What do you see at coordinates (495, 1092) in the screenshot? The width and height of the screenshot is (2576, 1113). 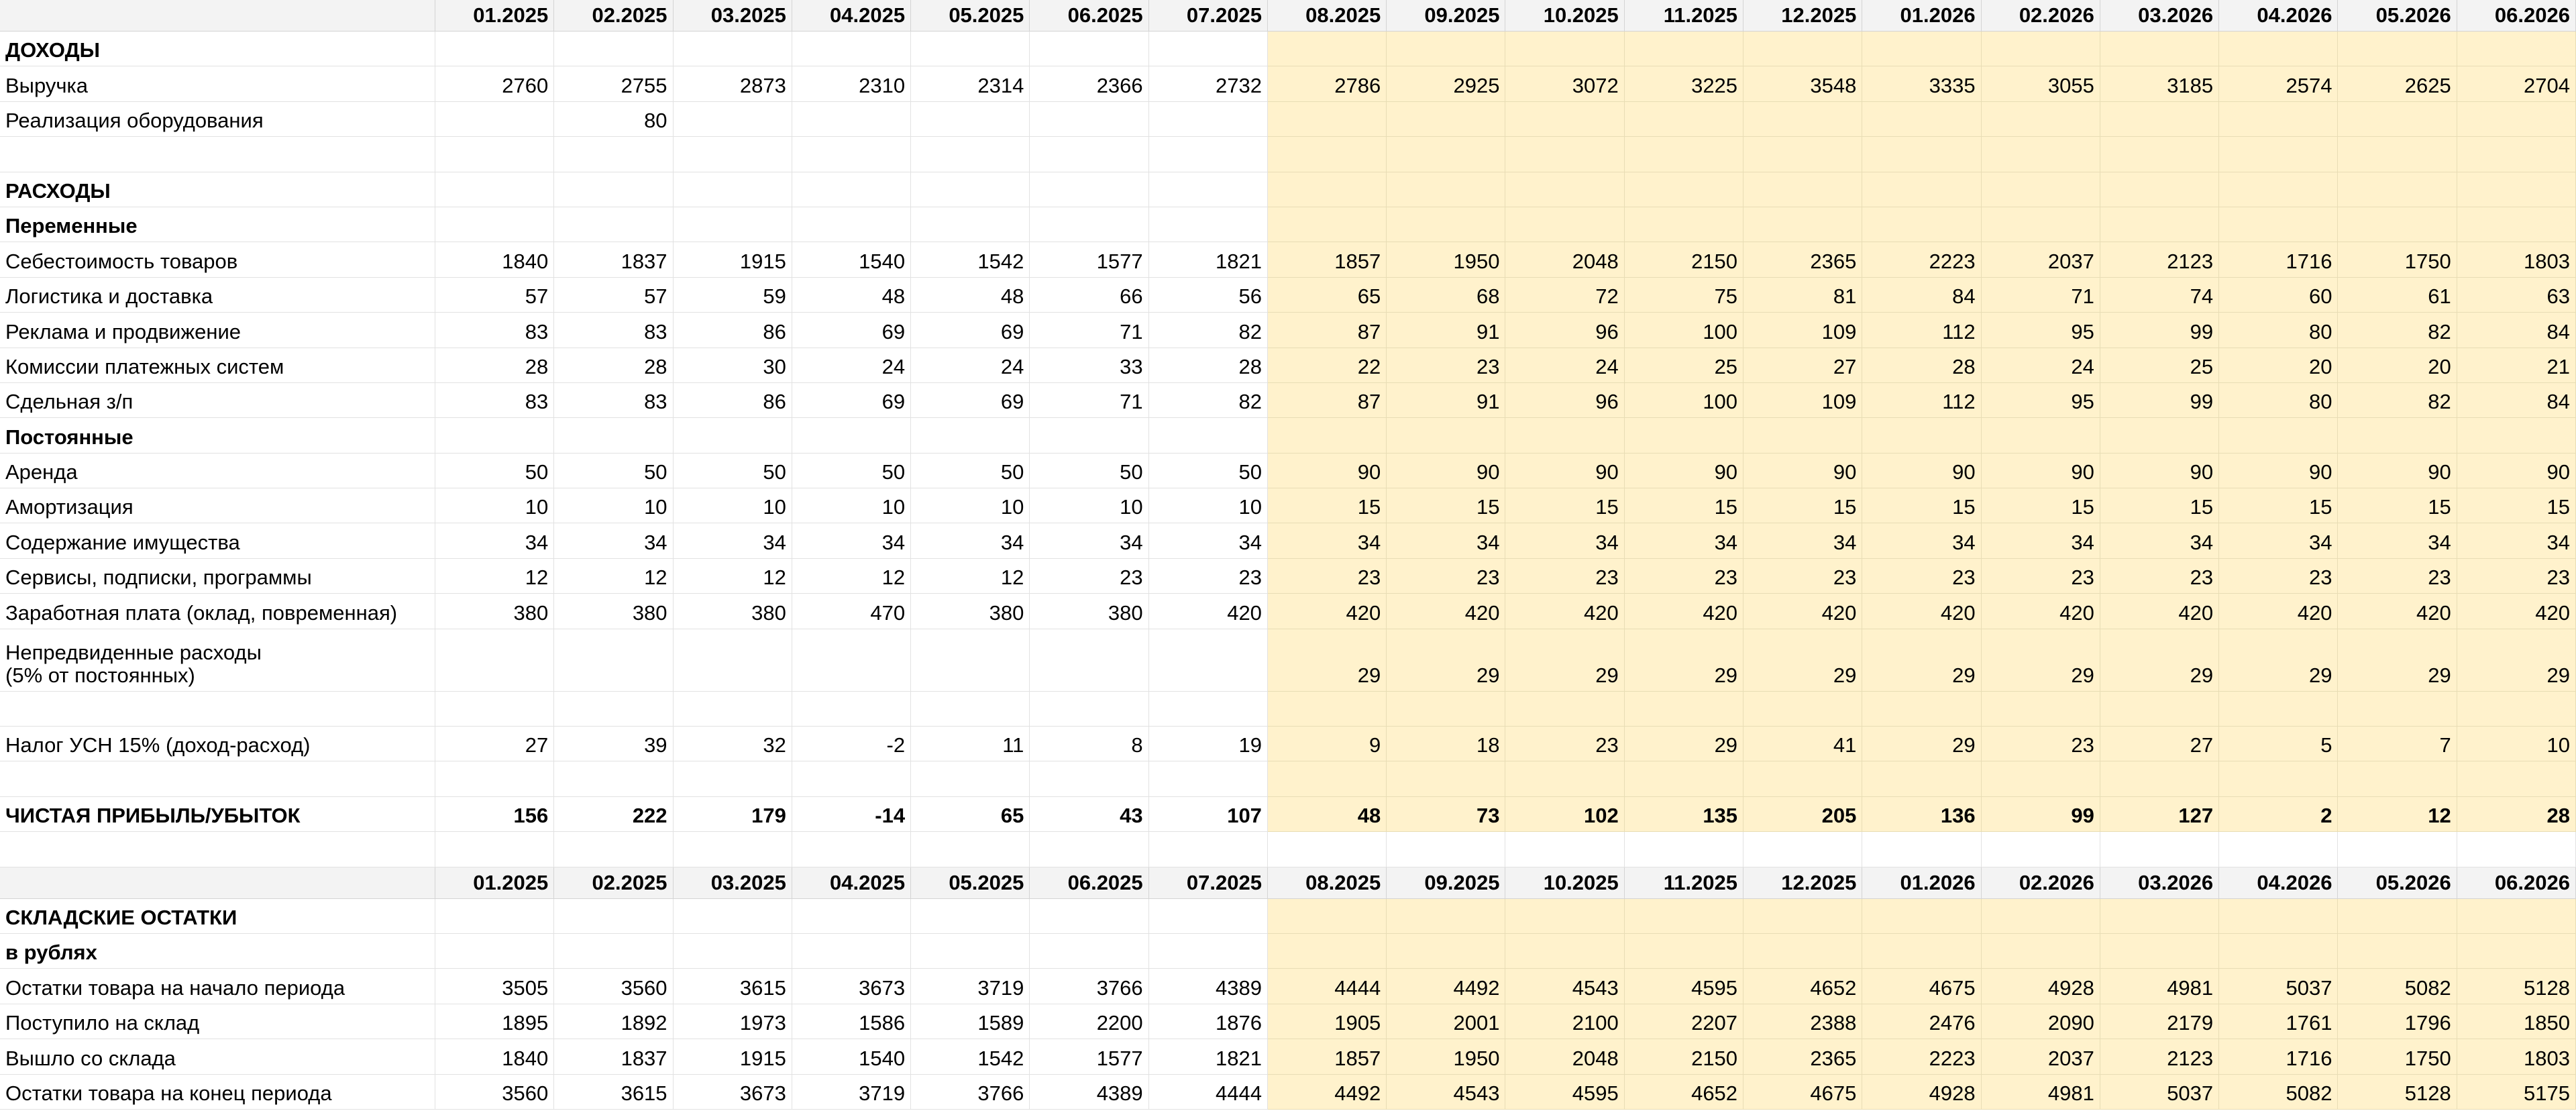 I see `value-cell: 3560` at bounding box center [495, 1092].